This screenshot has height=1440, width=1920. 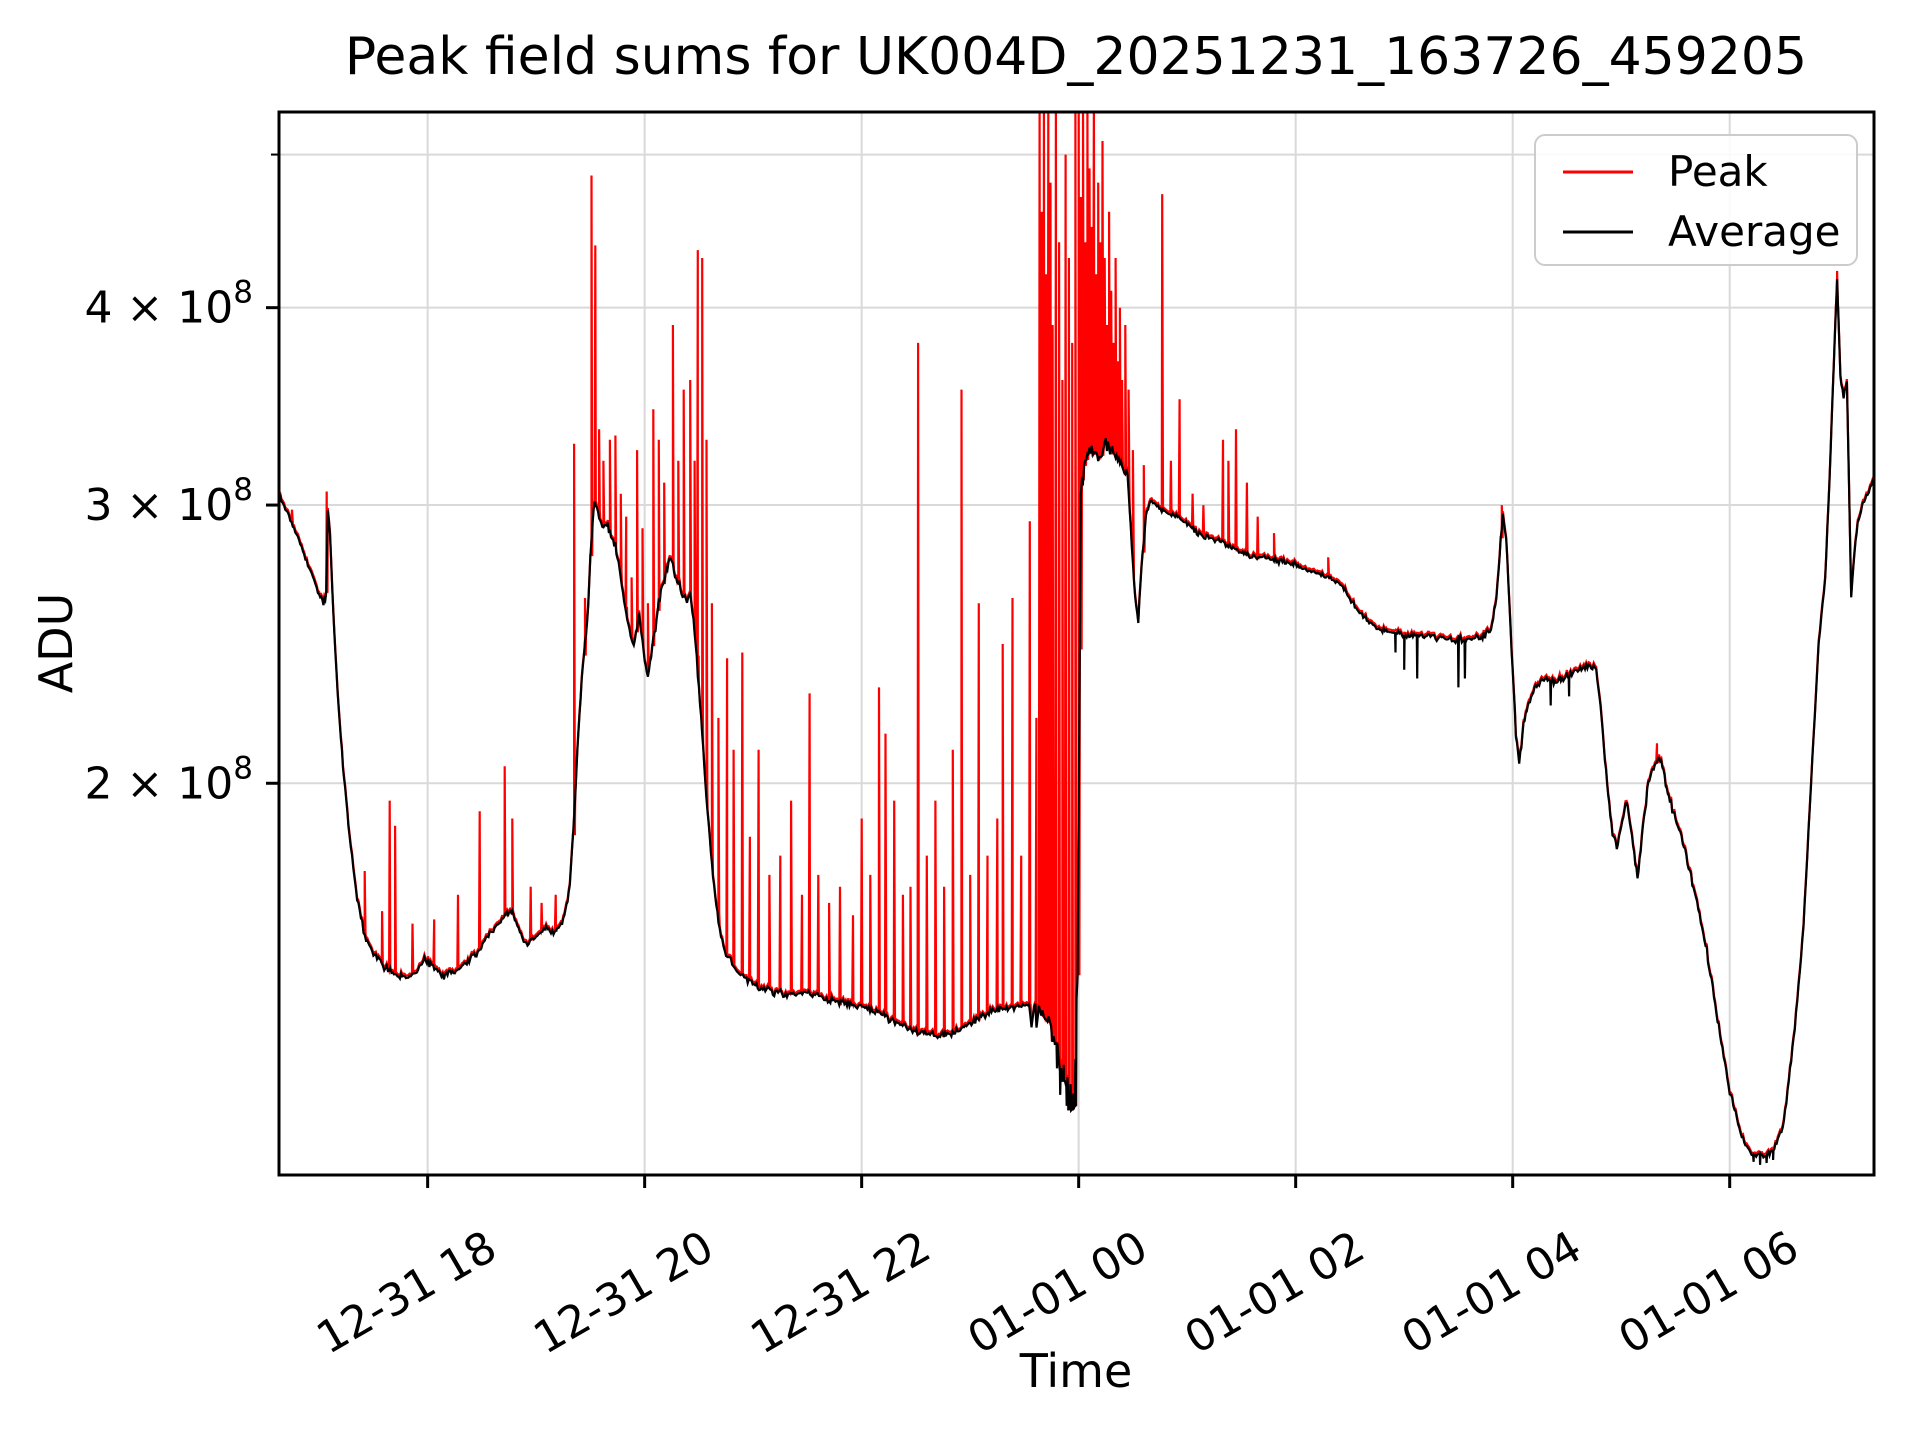 I want to click on y-tick-labels: 2 × 108 3 × 108 4 × 108, so click(x=168, y=542).